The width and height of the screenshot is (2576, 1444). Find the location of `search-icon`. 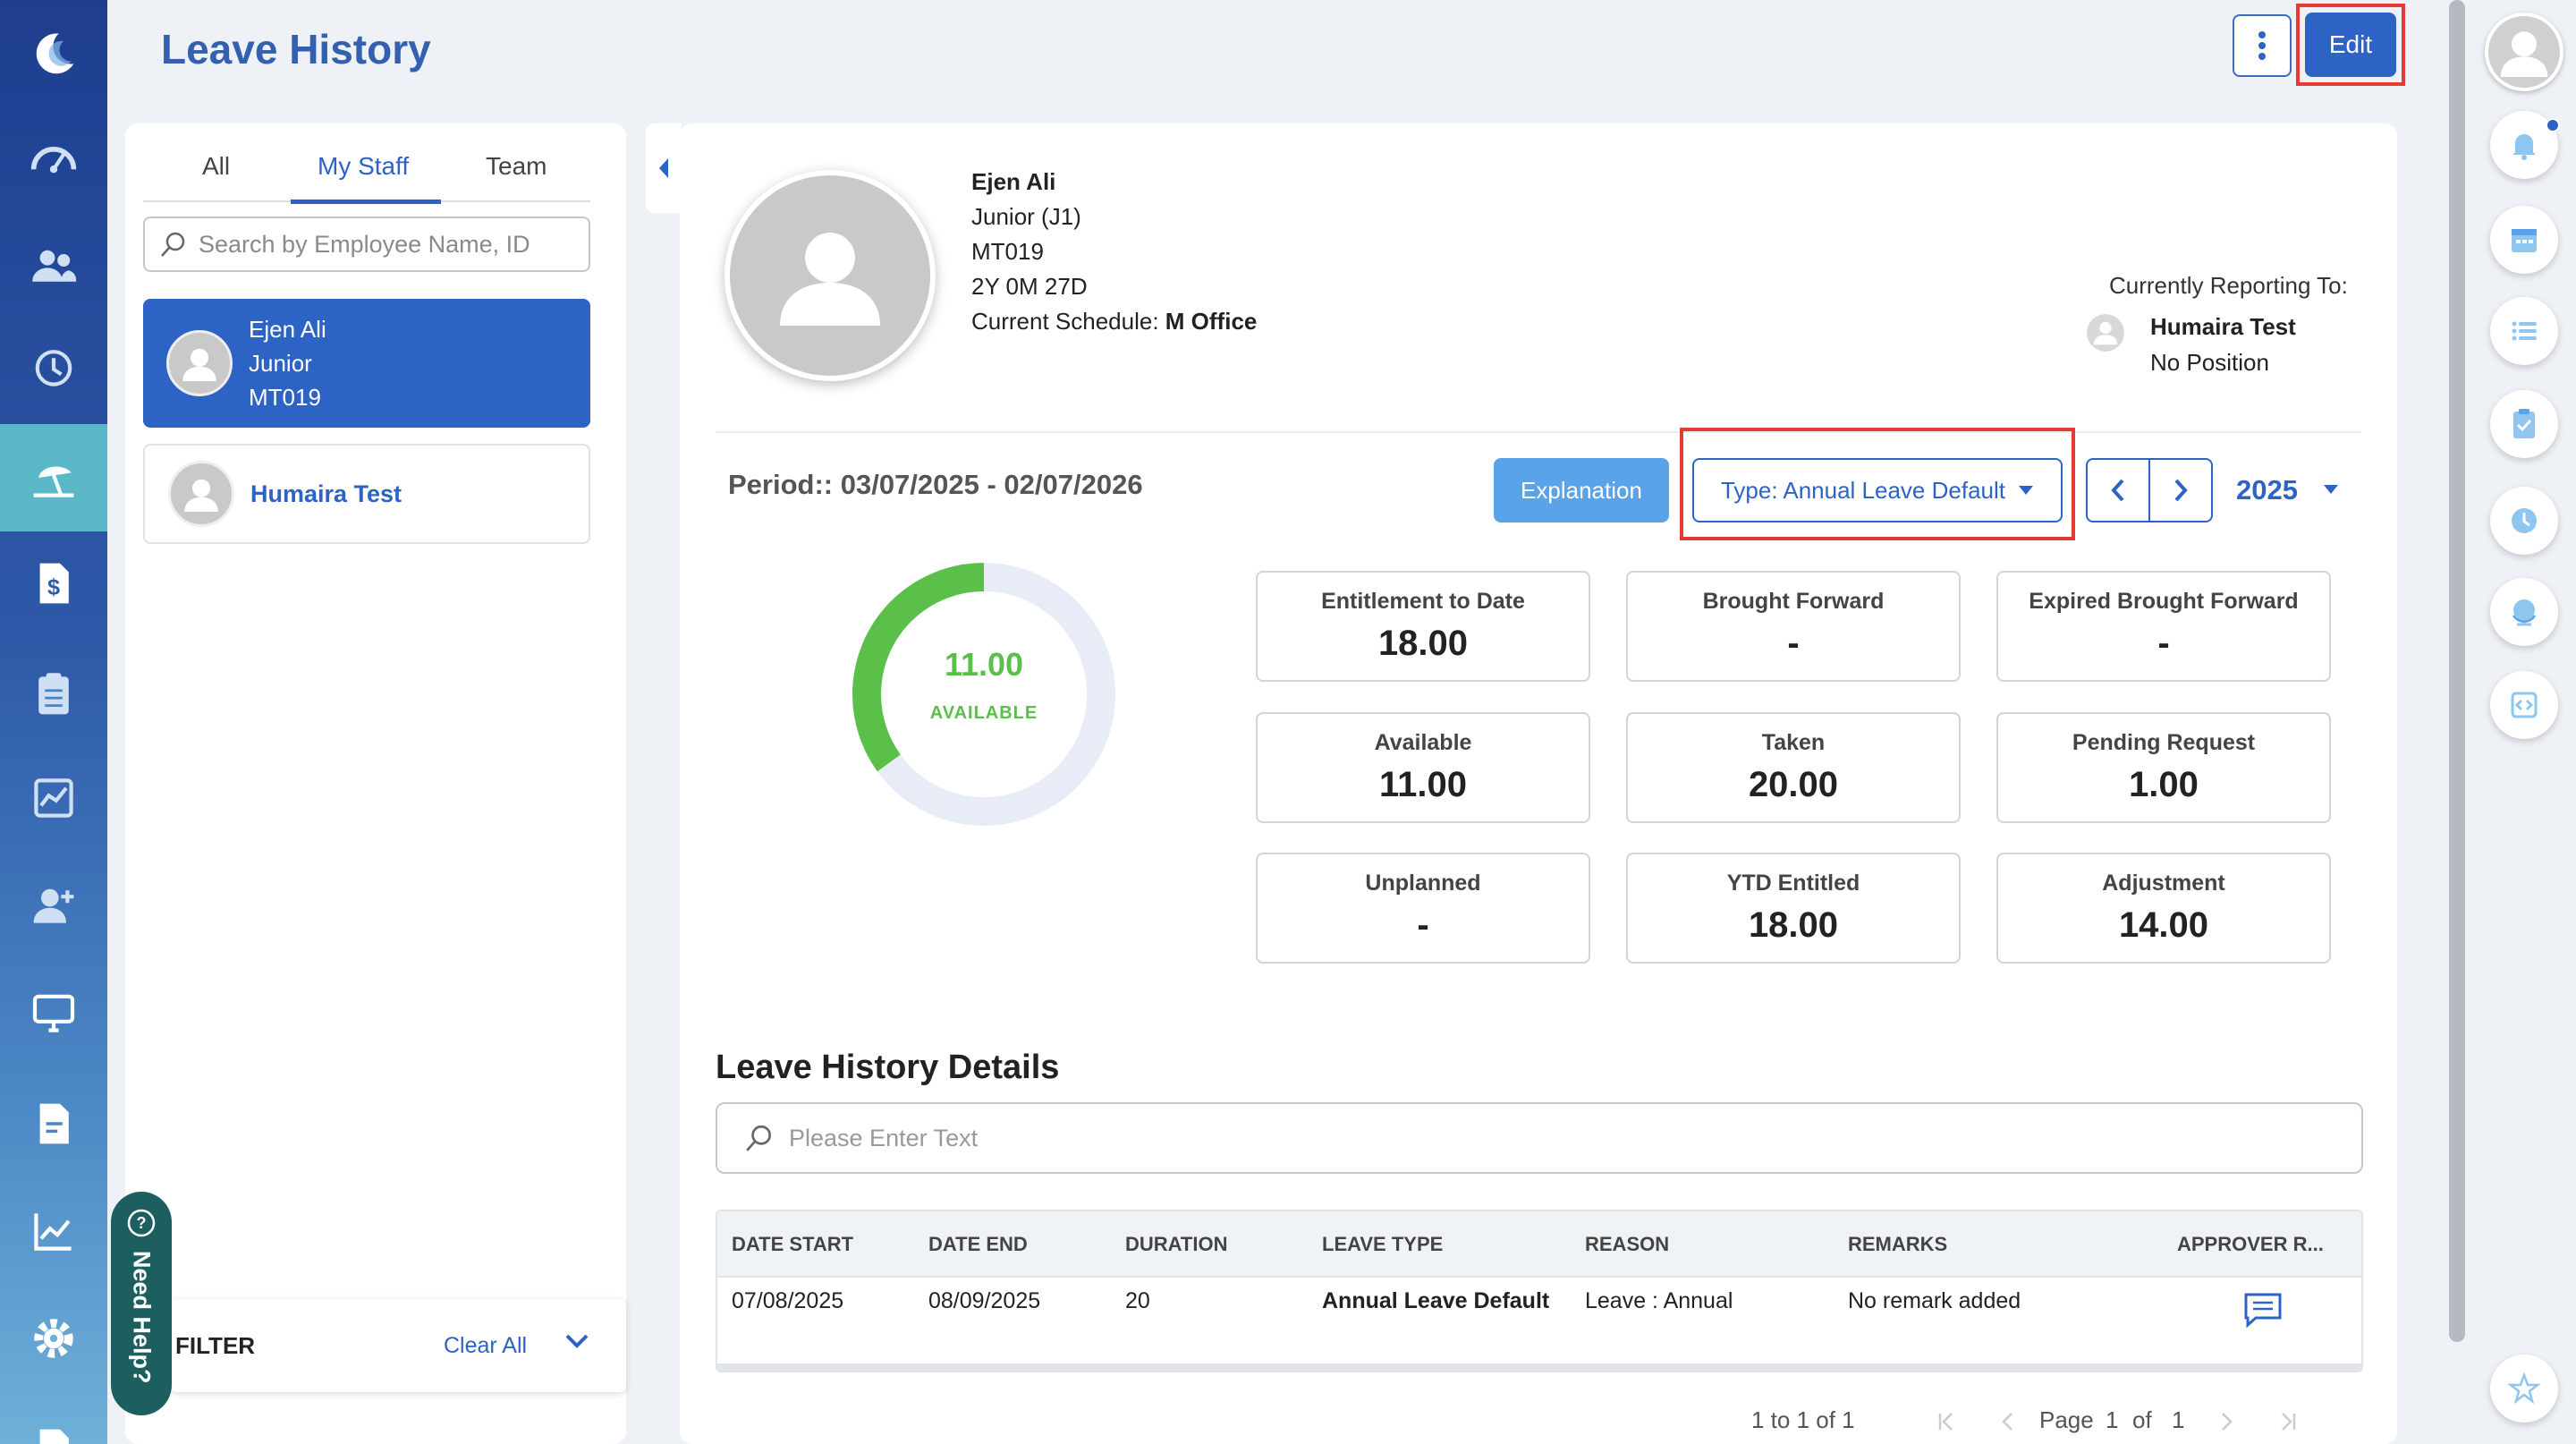

search-icon is located at coordinates (759, 1138).